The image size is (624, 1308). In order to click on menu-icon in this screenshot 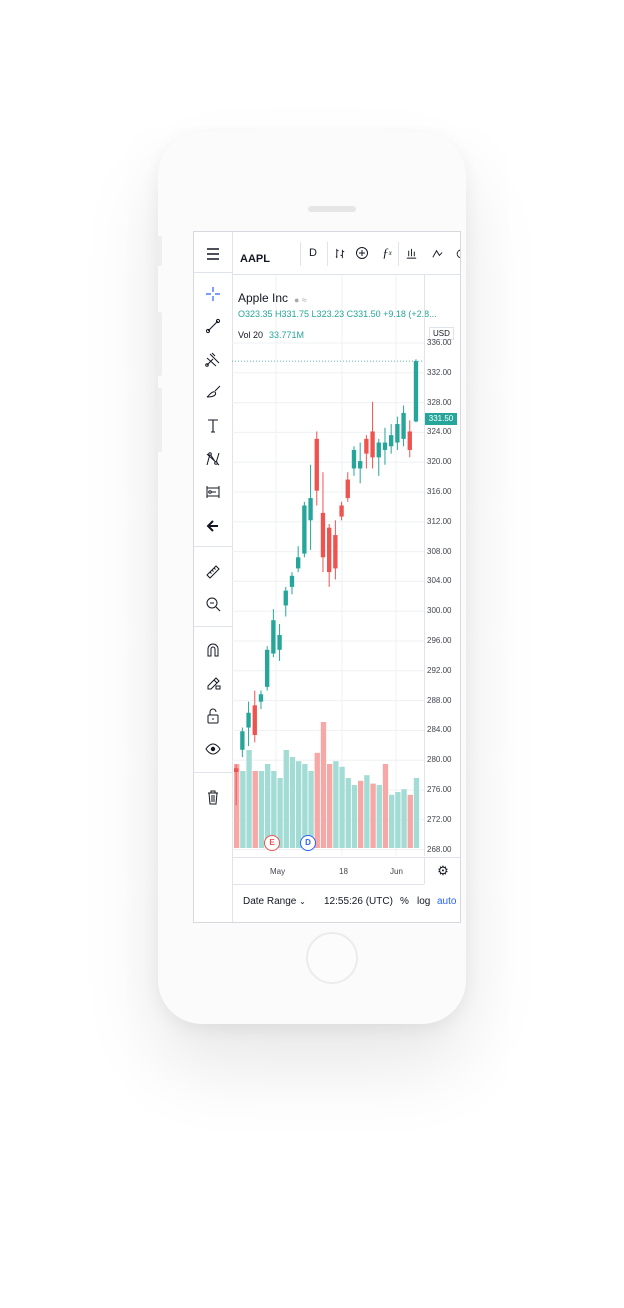, I will do `click(213, 254)`.